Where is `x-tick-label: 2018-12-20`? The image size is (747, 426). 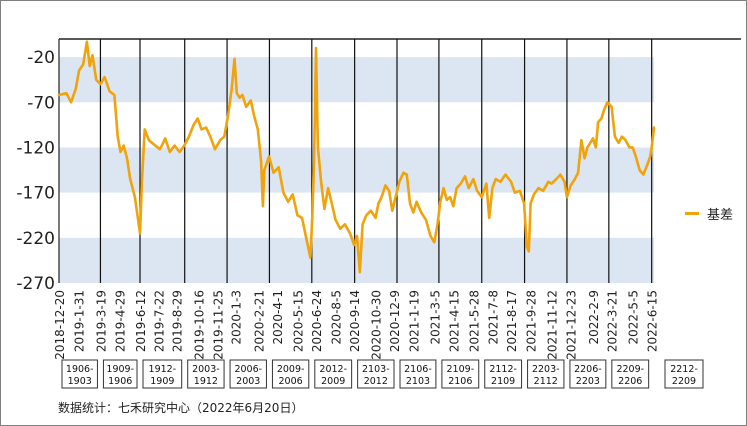
x-tick-label: 2018-12-20 is located at coordinates (60, 325).